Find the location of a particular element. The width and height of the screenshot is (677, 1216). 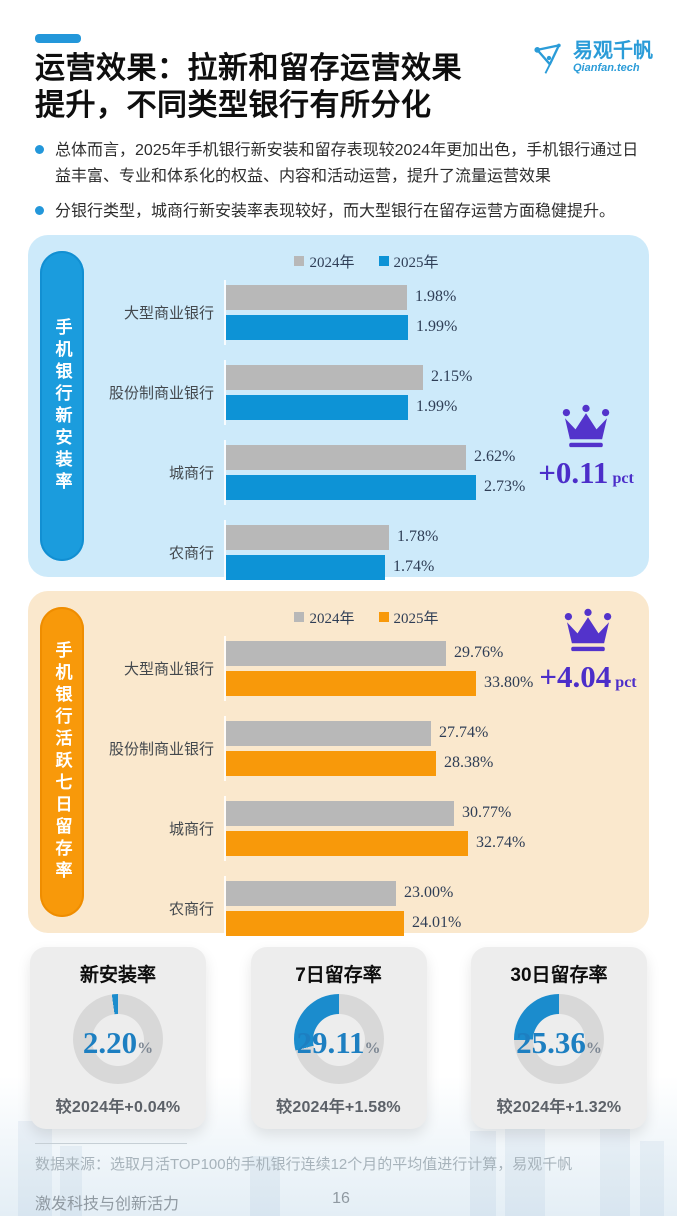

card-delta: 较2024年+1.32% is located at coordinates (559, 1107).